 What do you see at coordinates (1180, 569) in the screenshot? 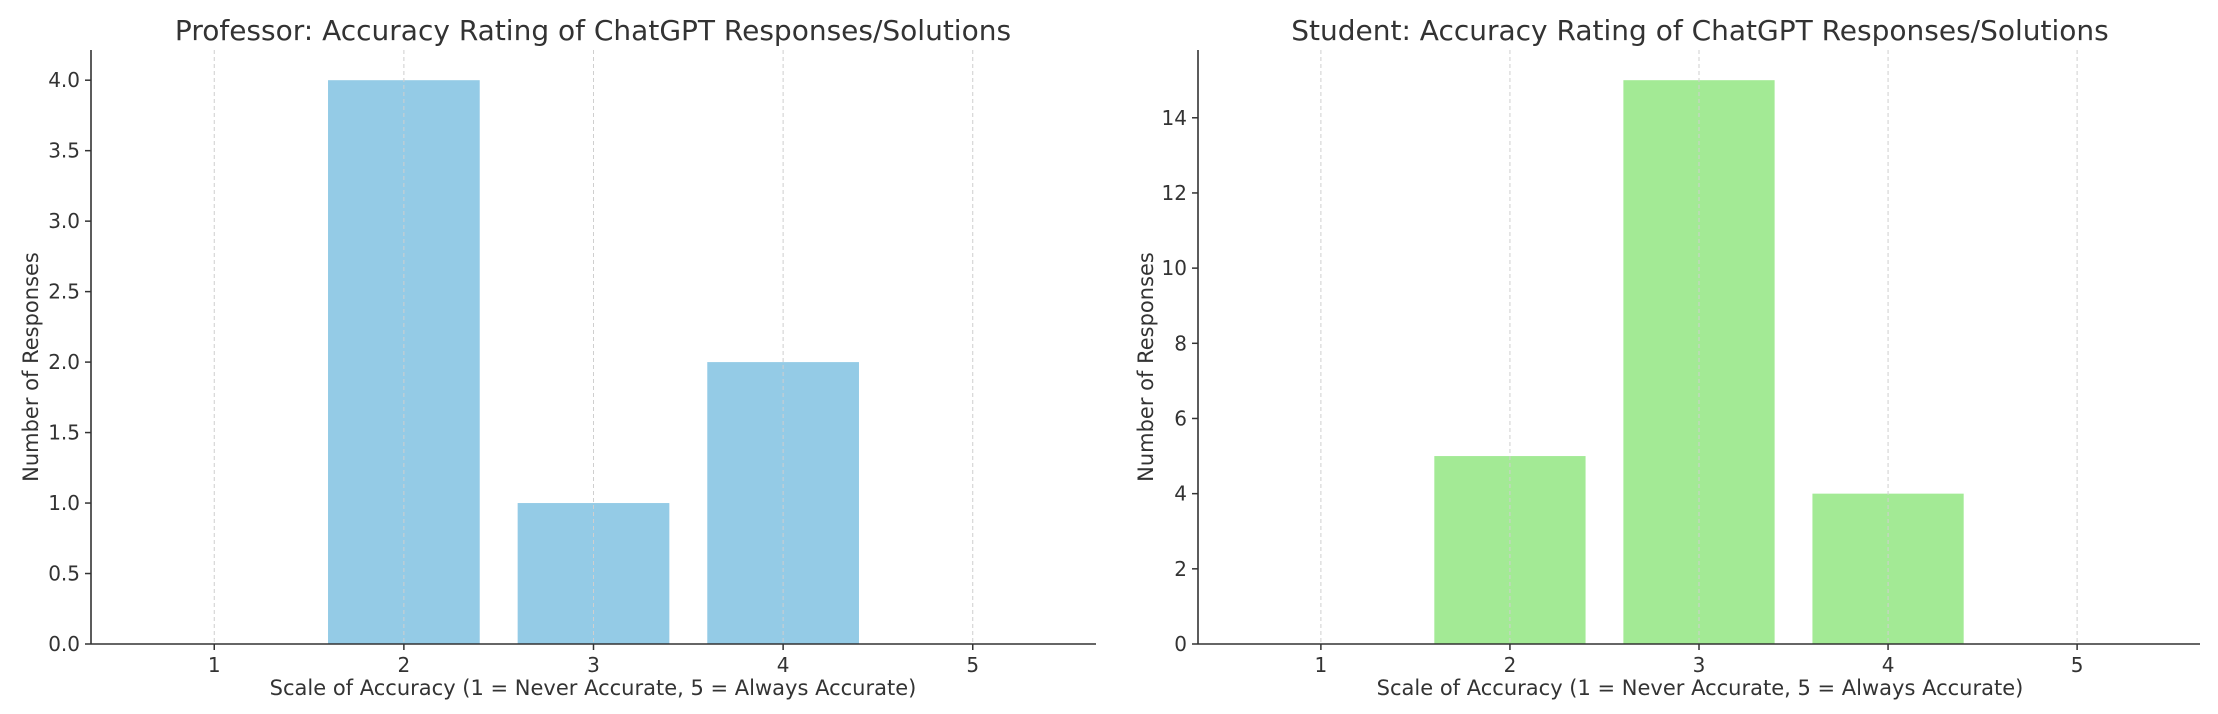
I see `student-y-tick-label-2: 2` at bounding box center [1180, 569].